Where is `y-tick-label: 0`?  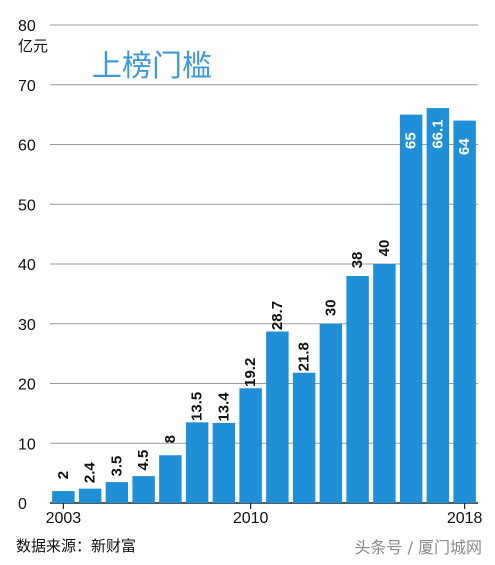
y-tick-label: 0 is located at coordinates (22, 504).